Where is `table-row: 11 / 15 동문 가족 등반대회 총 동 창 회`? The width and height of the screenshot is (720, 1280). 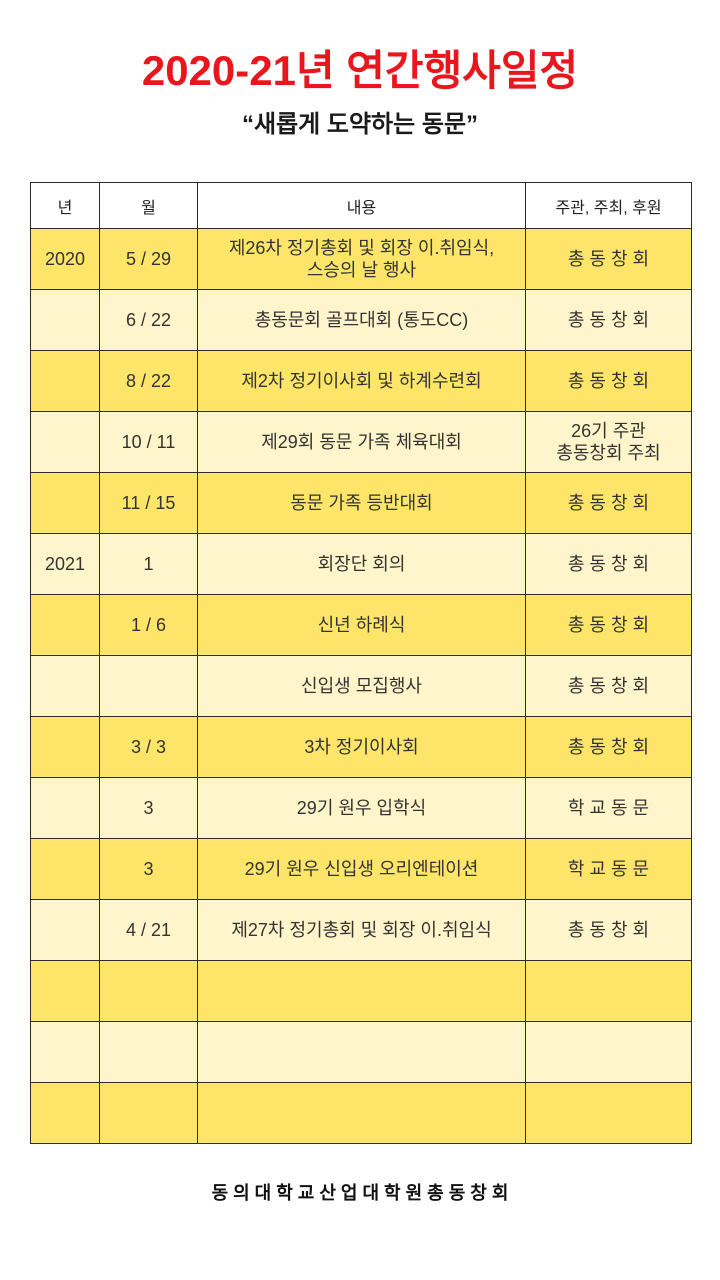 table-row: 11 / 15 동문 가족 등반대회 총 동 창 회 is located at coordinates (361, 503).